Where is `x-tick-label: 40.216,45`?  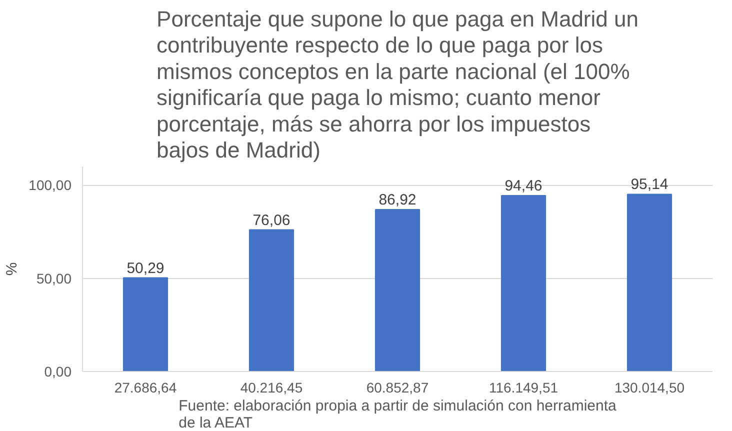 x-tick-label: 40.216,45 is located at coordinates (271, 388).